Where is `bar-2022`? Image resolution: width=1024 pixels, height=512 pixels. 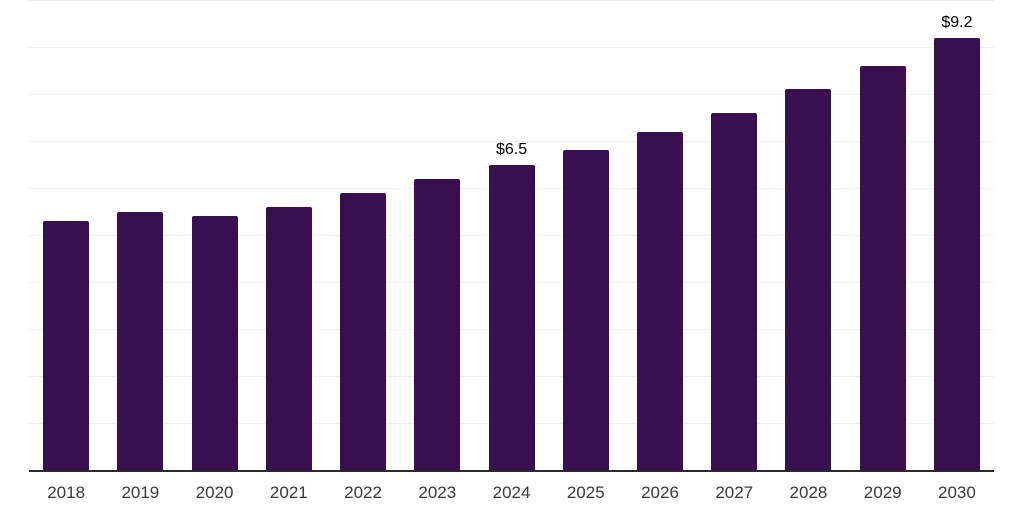
bar-2022 is located at coordinates (363, 331).